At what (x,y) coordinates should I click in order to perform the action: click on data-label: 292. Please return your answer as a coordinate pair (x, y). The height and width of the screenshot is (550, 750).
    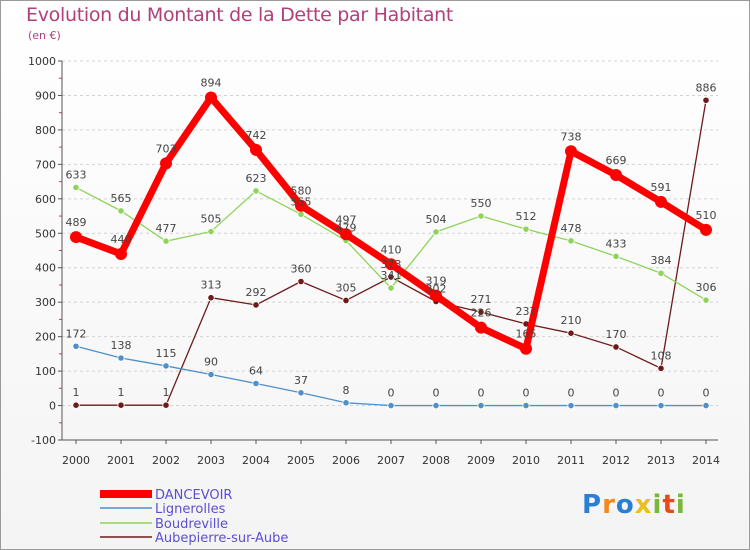
    Looking at the image, I should click on (256, 292).